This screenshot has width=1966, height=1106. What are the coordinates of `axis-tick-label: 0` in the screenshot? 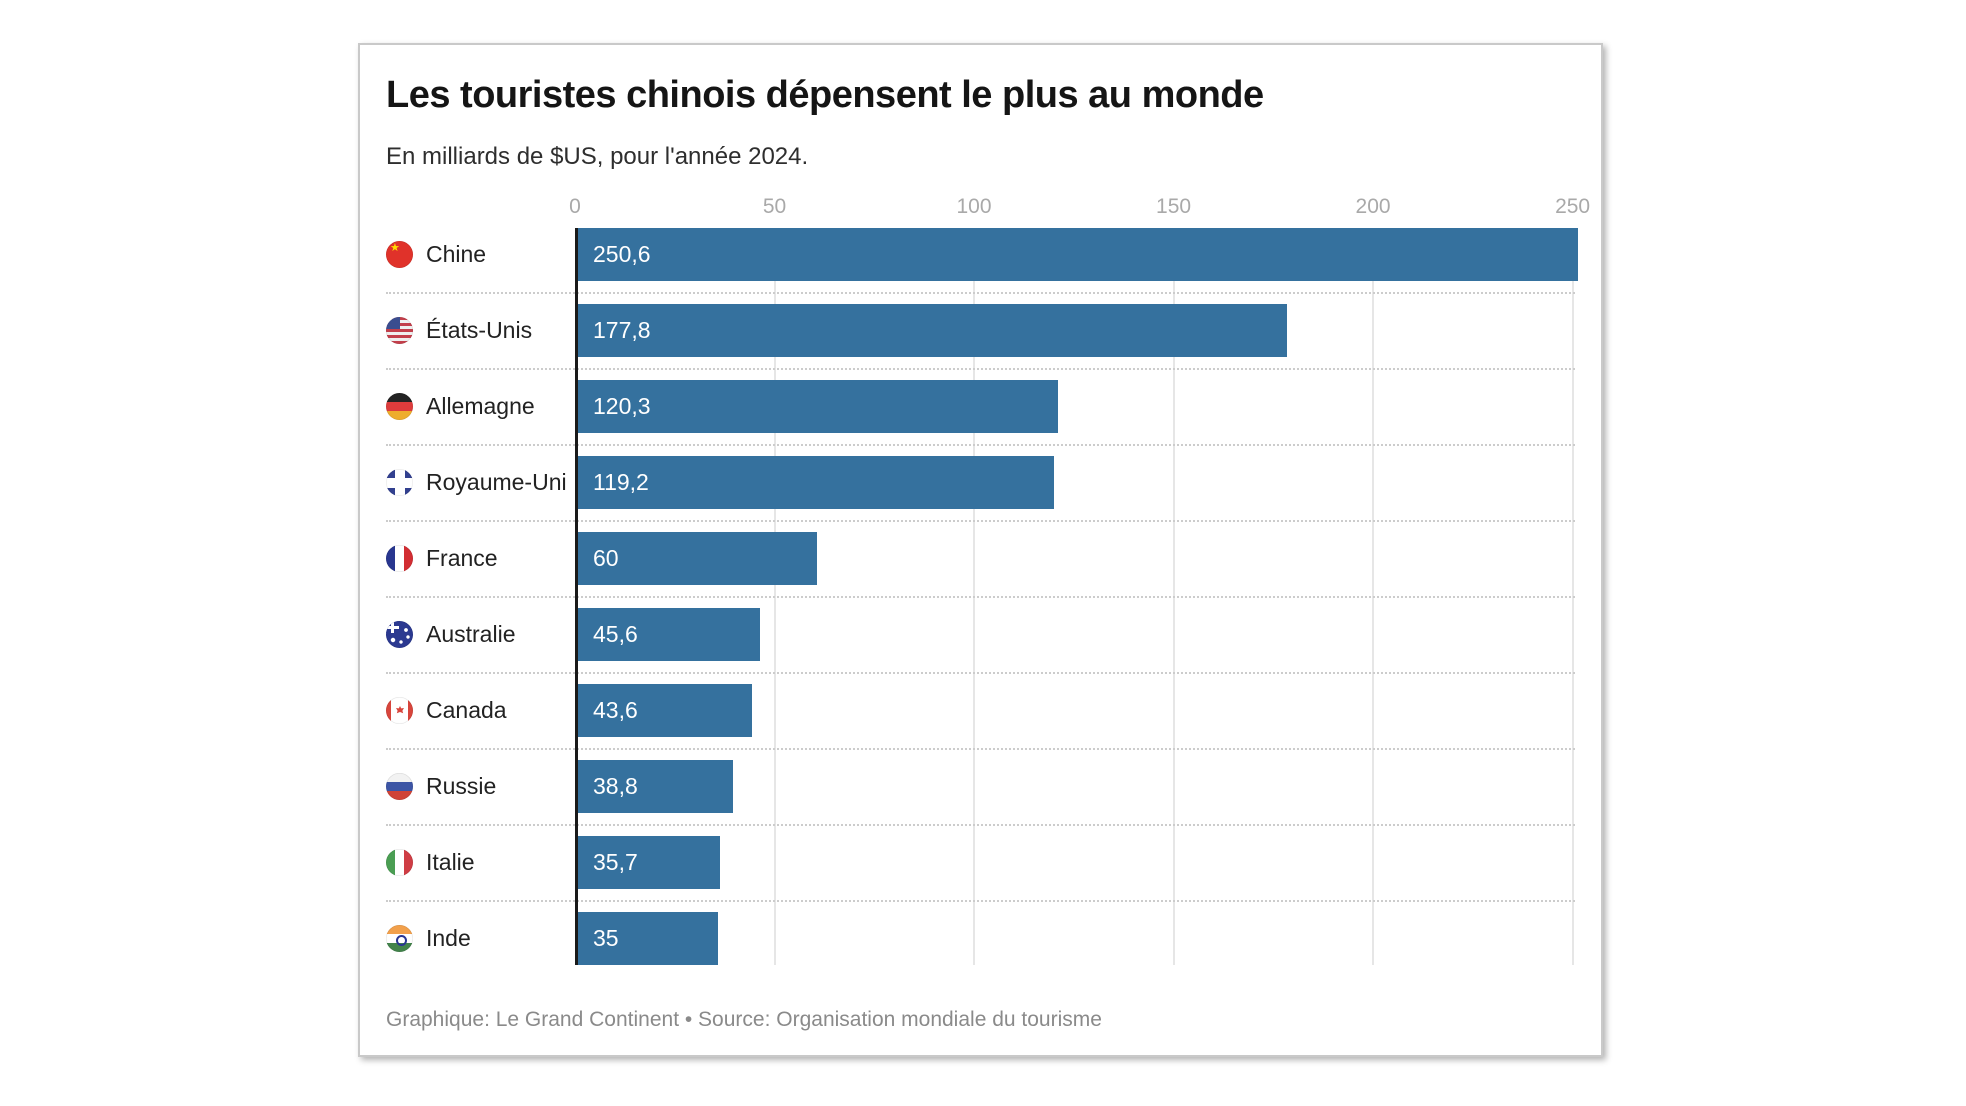 It's located at (575, 206).